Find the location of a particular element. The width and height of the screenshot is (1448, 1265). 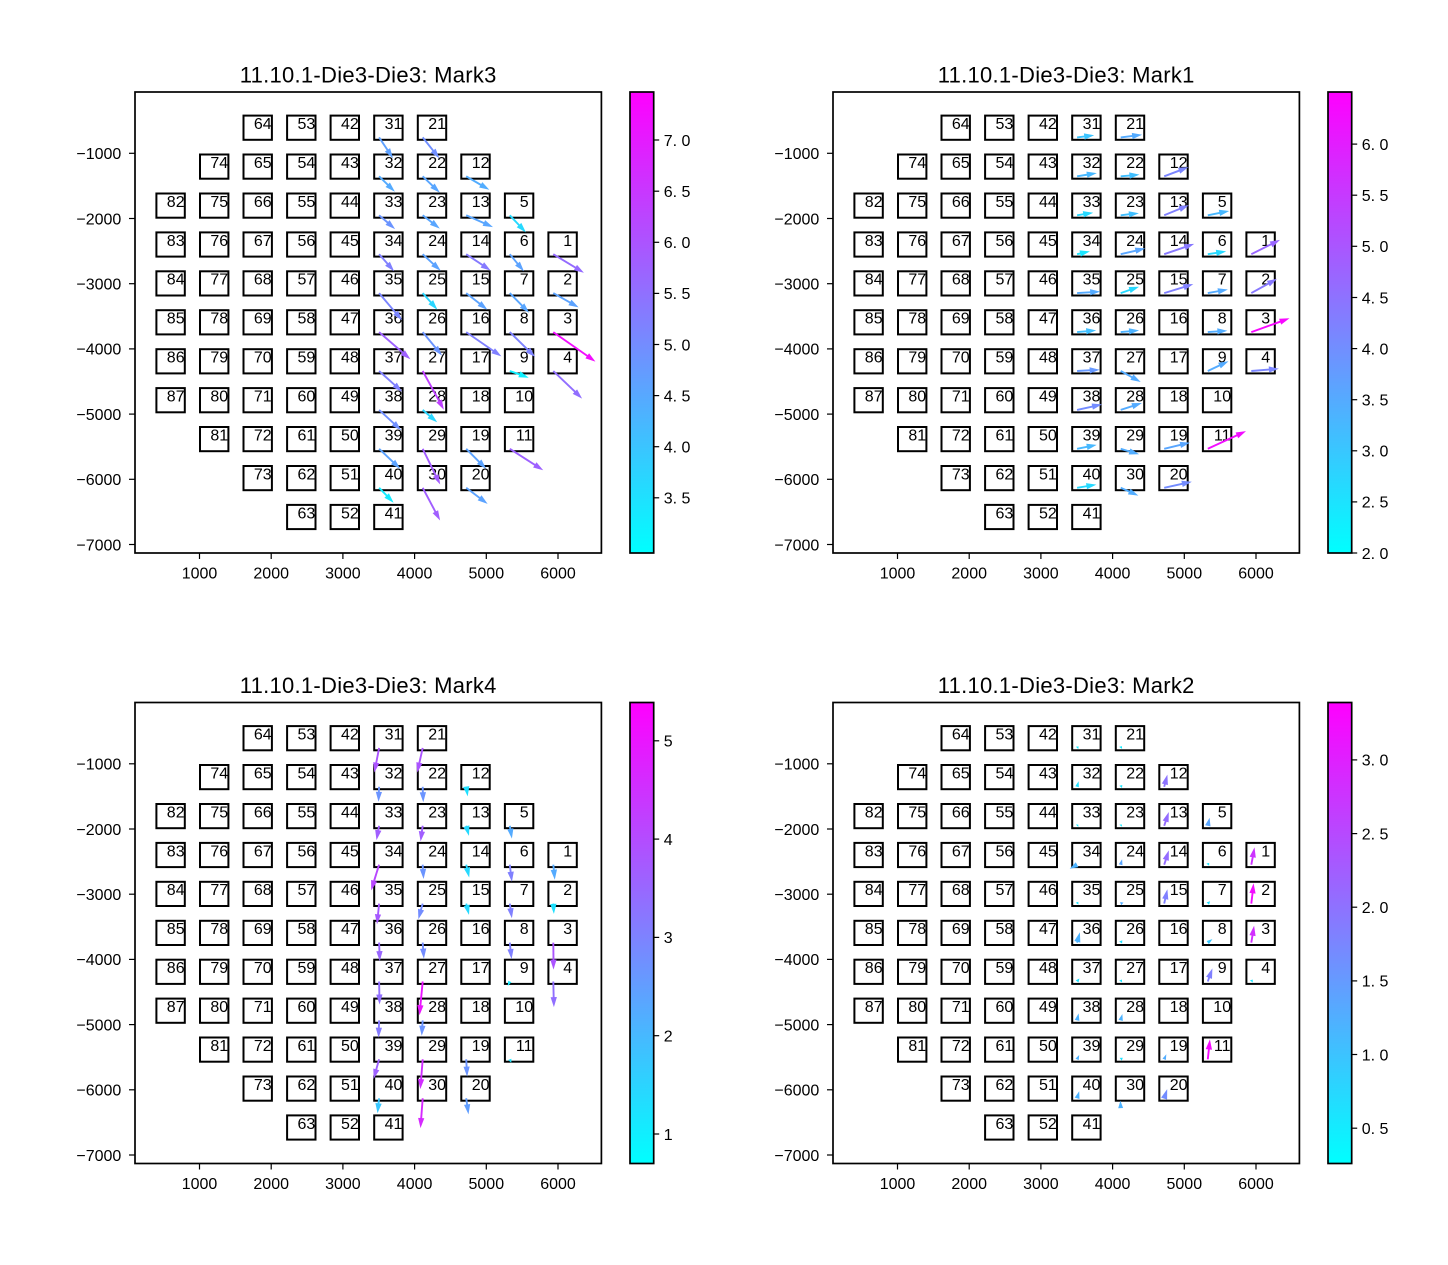

svg-text: 6 is located at coordinates (1222, 241).